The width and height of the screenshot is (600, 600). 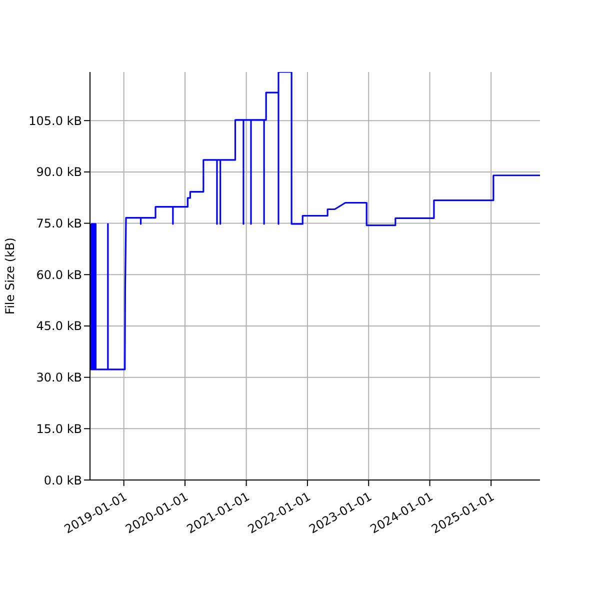 I want to click on y-tick-label: 0.0 kB, so click(x=63, y=480).